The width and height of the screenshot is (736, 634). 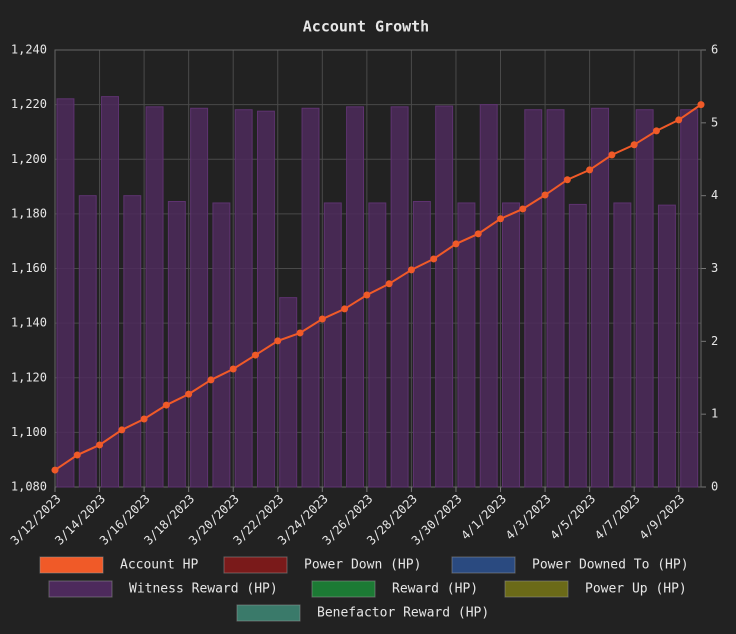 What do you see at coordinates (366, 27) in the screenshot?
I see `chart-title: Account Growth` at bounding box center [366, 27].